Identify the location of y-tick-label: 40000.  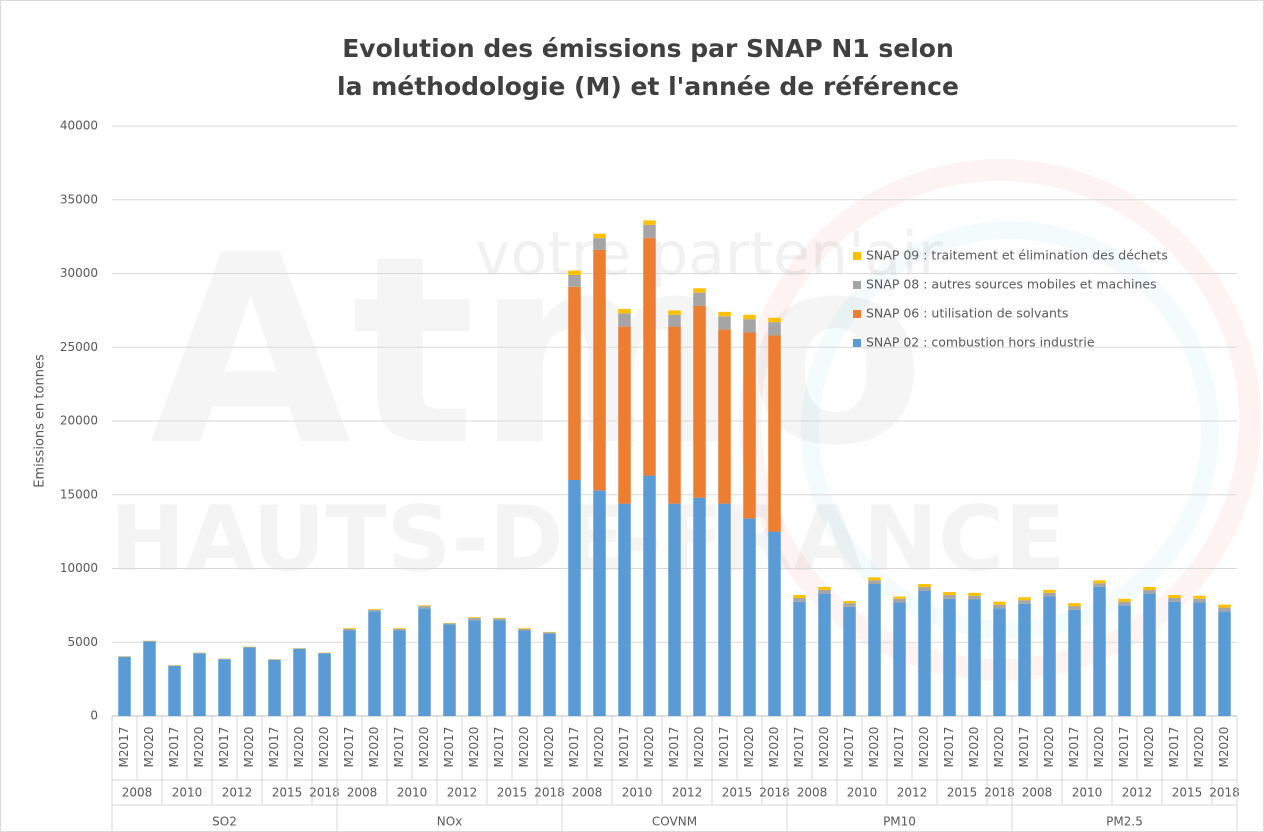
(79, 126).